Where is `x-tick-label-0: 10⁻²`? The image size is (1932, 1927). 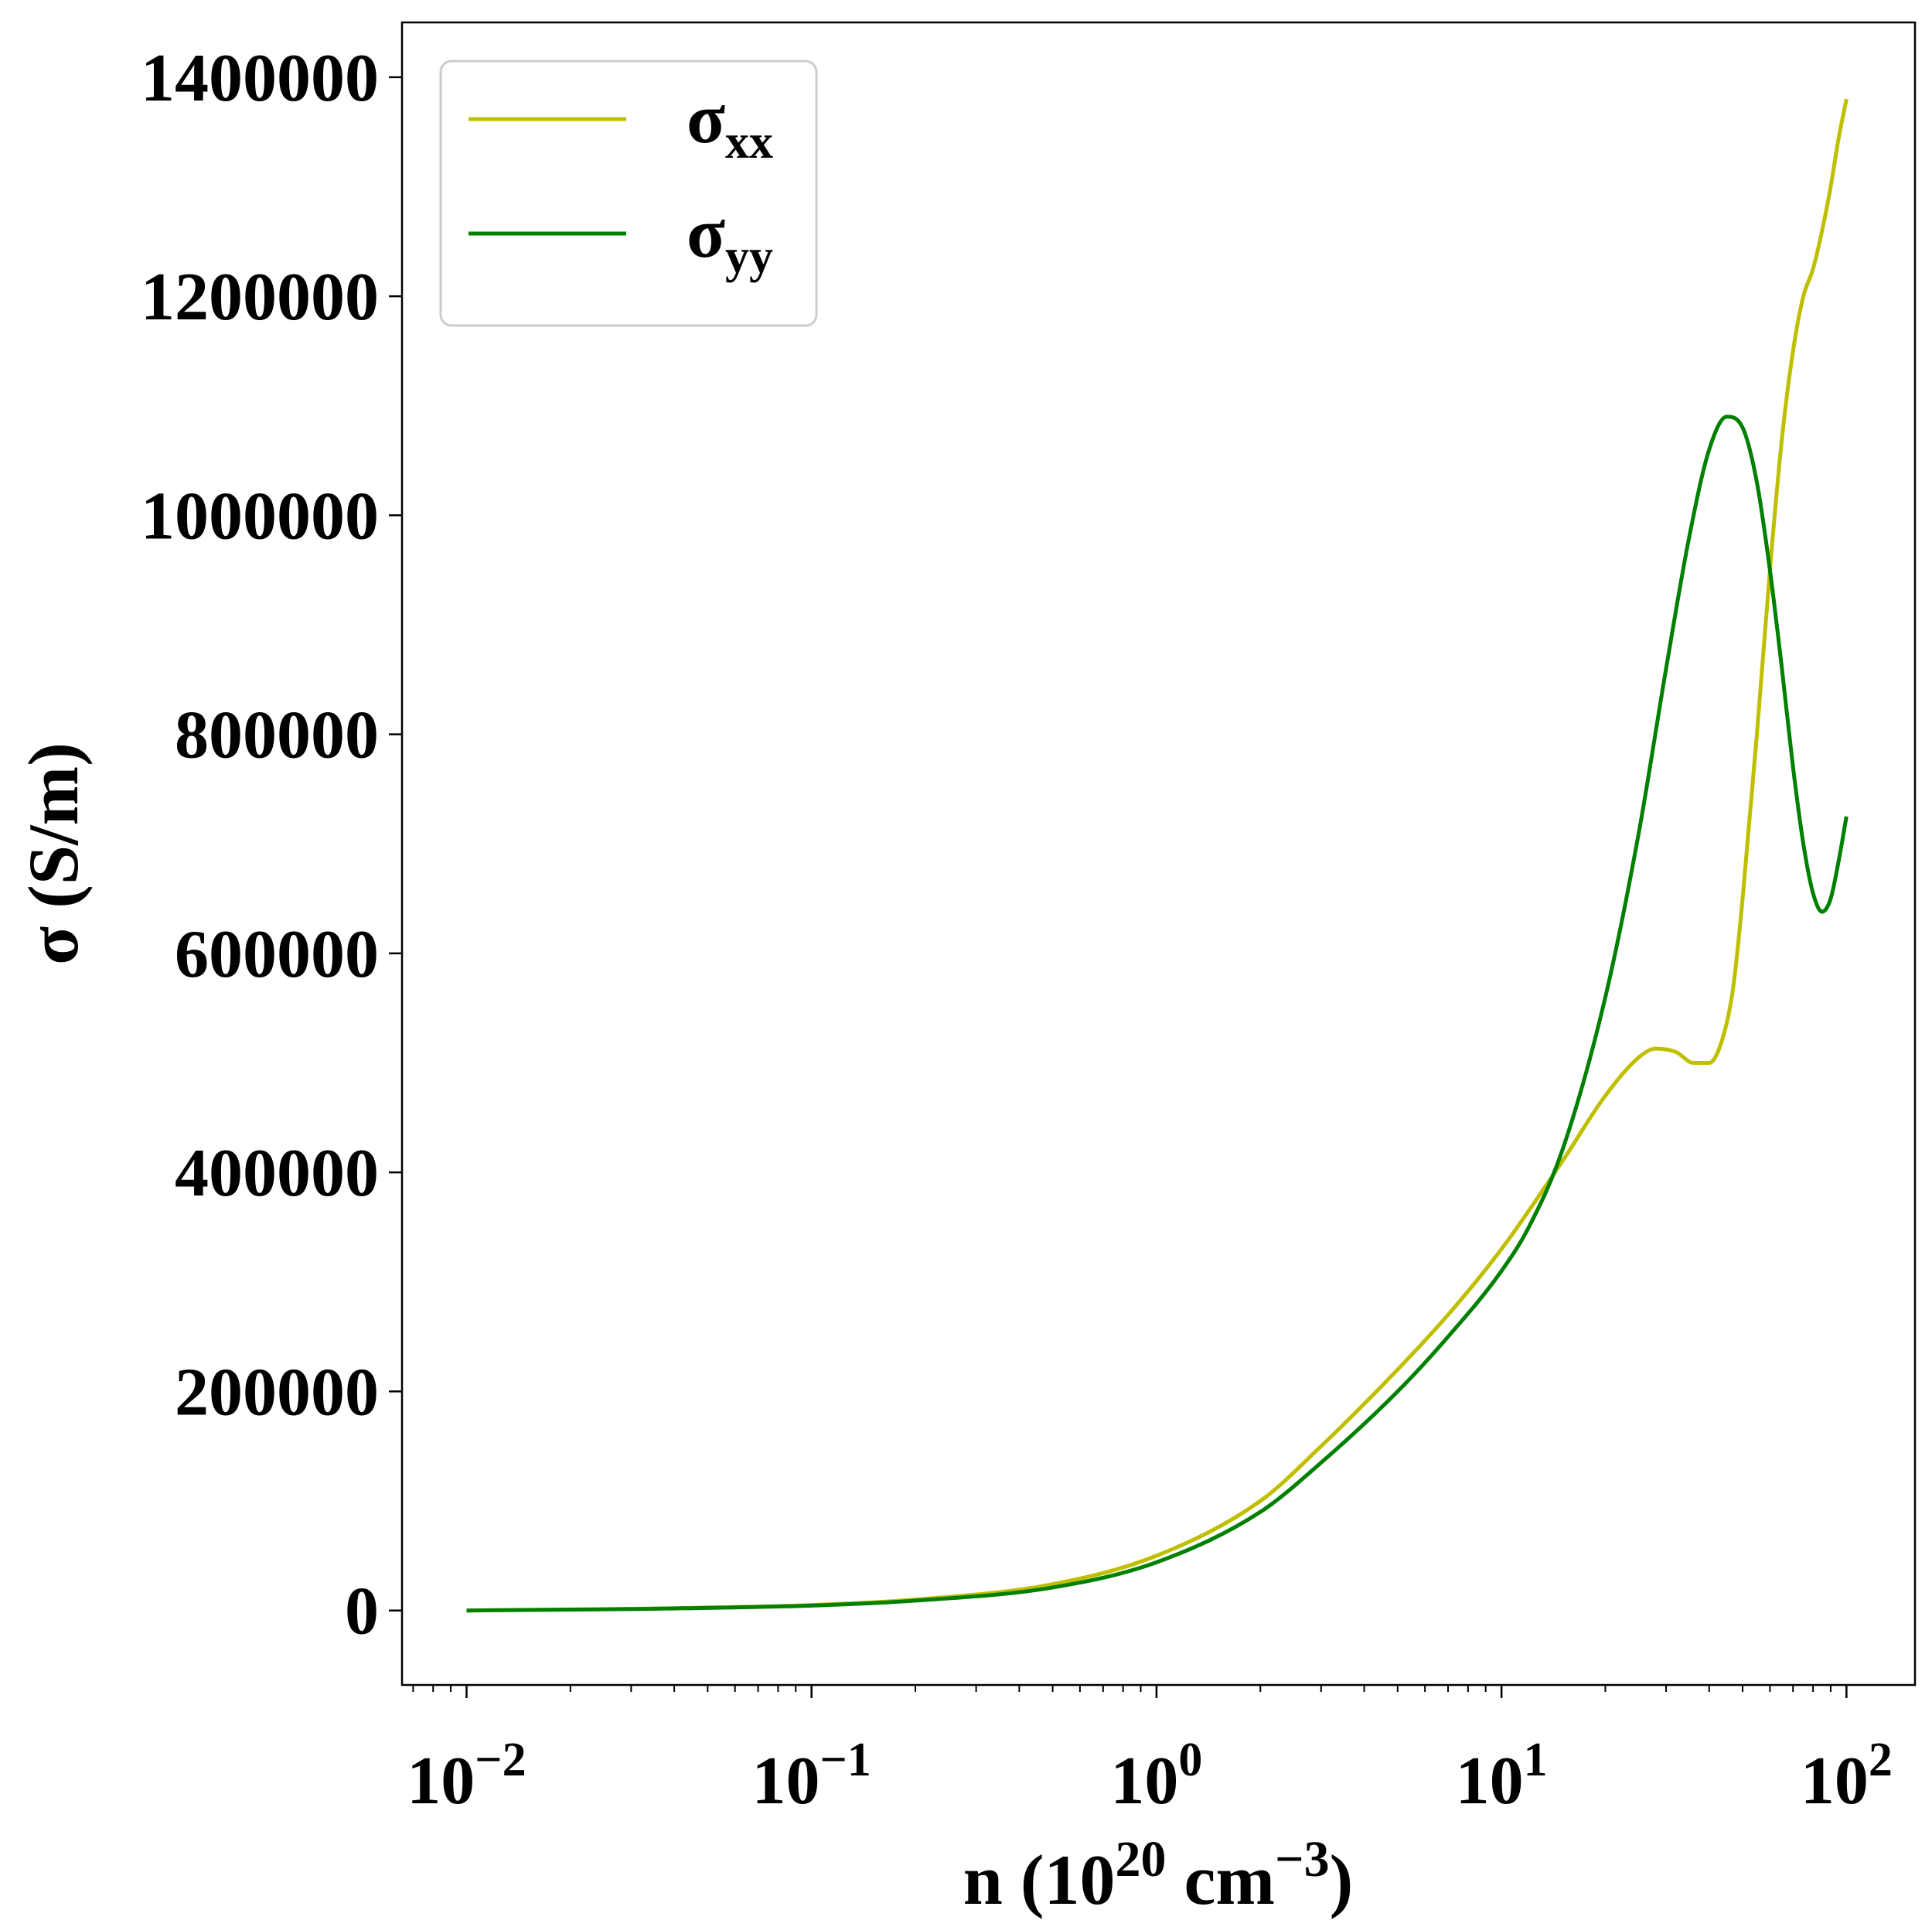 x-tick-label-0: 10⁻² is located at coordinates (466, 1776).